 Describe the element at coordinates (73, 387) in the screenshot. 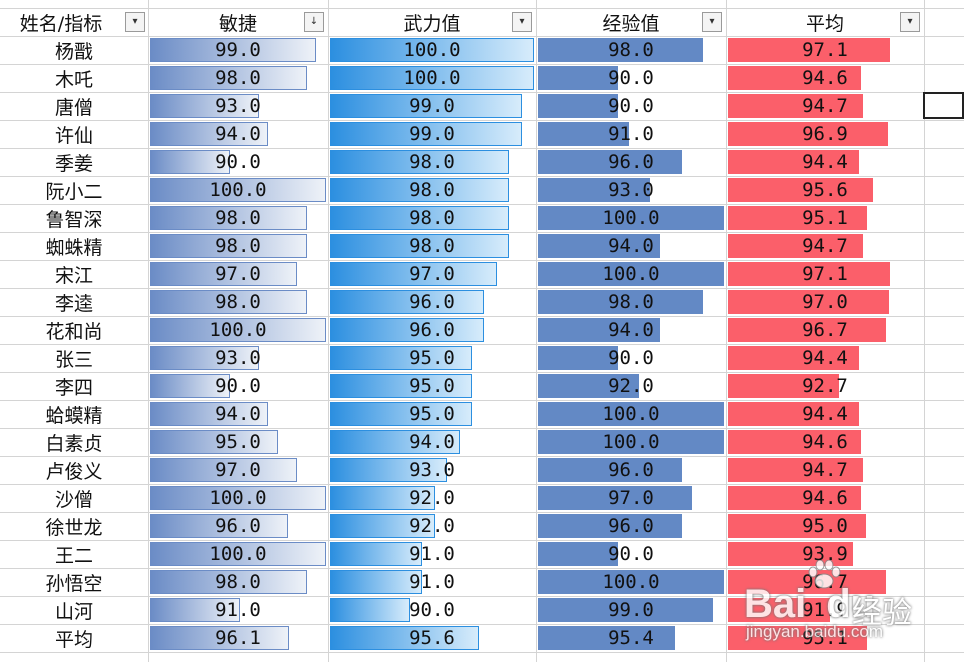

I see `name-cell: 李四` at that location.